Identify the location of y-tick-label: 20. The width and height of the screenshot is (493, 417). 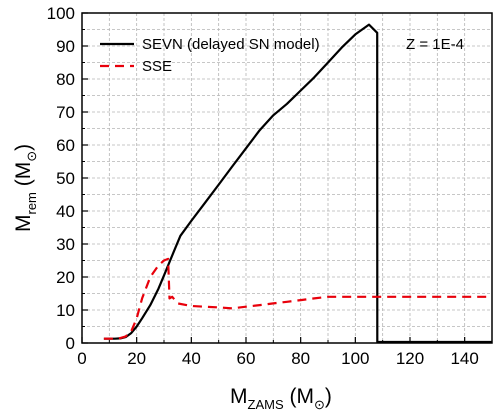
(65, 277).